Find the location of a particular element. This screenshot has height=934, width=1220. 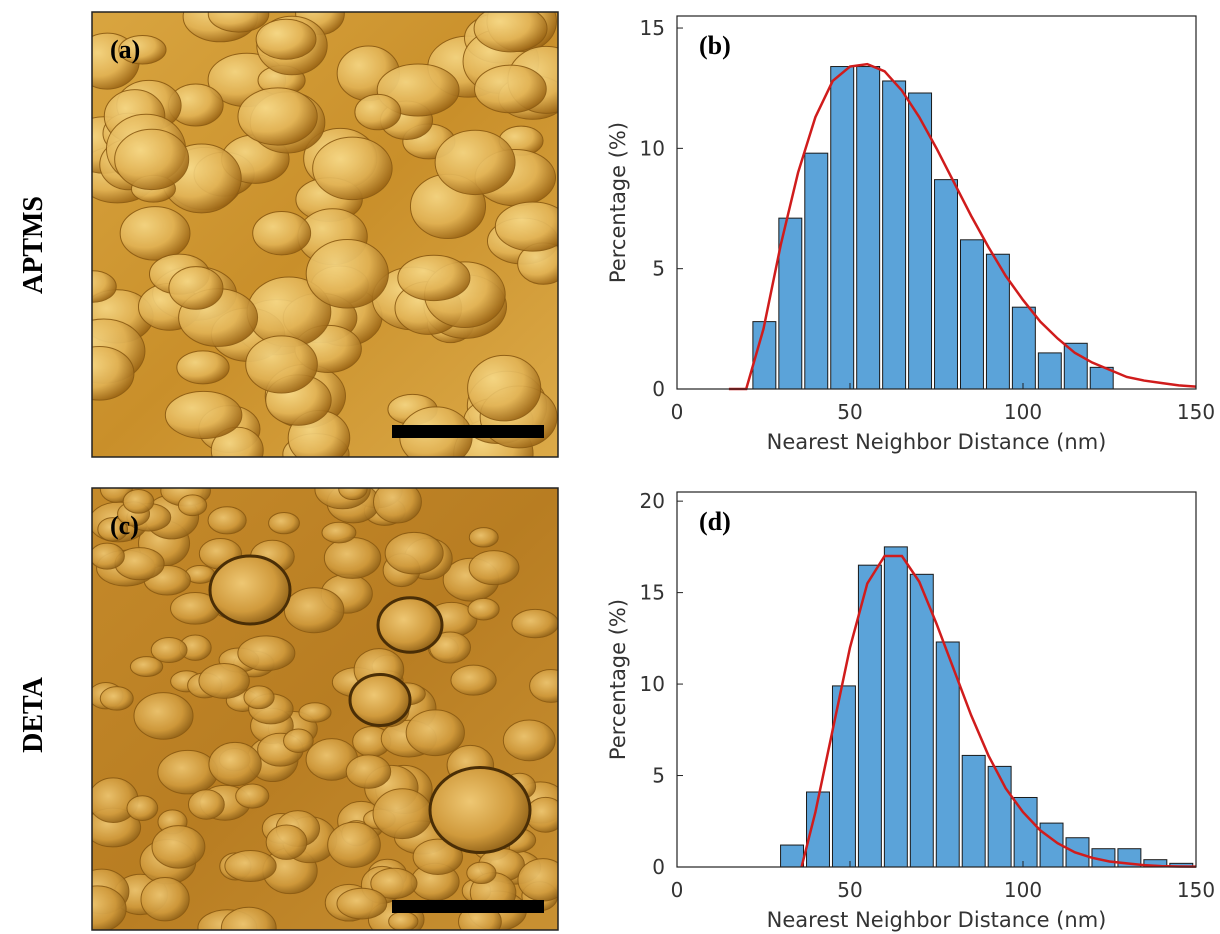

panel-label: (b) is located at coordinates (715, 45).